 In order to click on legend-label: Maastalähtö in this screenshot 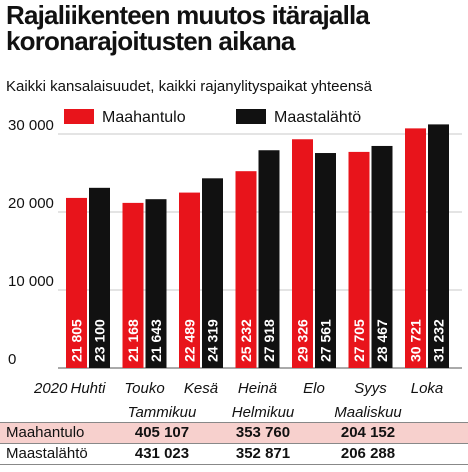, I will do `click(317, 117)`.